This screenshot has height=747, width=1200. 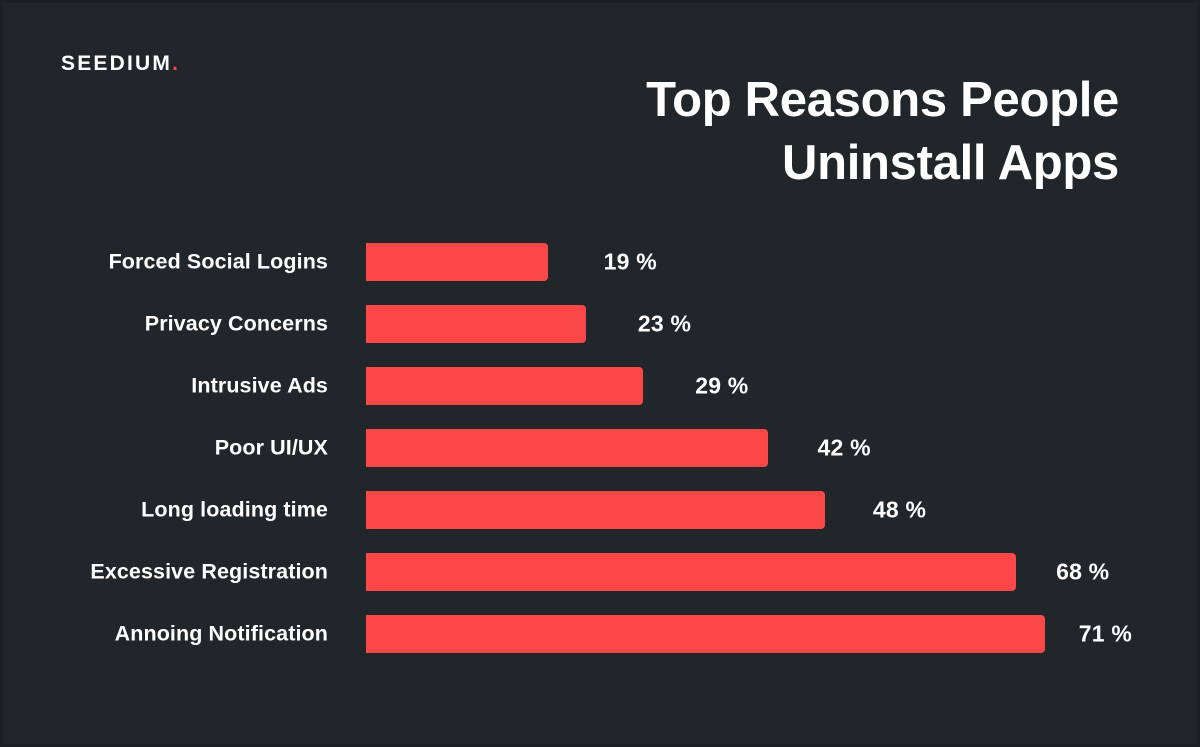 What do you see at coordinates (882, 100) in the screenshot?
I see `page-title-line-1: Top Reasons People` at bounding box center [882, 100].